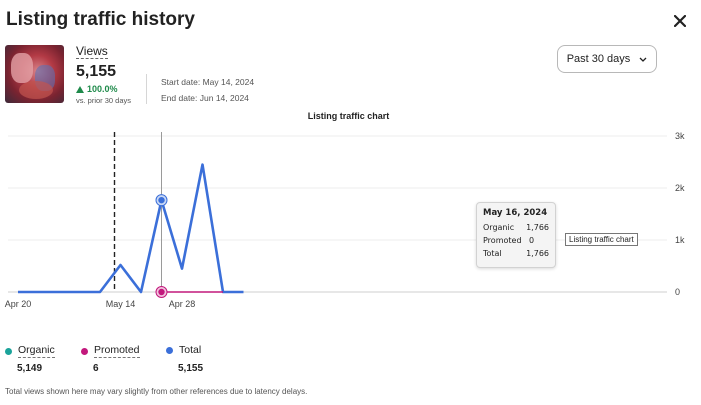 The image size is (701, 405). What do you see at coordinates (499, 227) in the screenshot?
I see `tooltip-row-label: Organic` at bounding box center [499, 227].